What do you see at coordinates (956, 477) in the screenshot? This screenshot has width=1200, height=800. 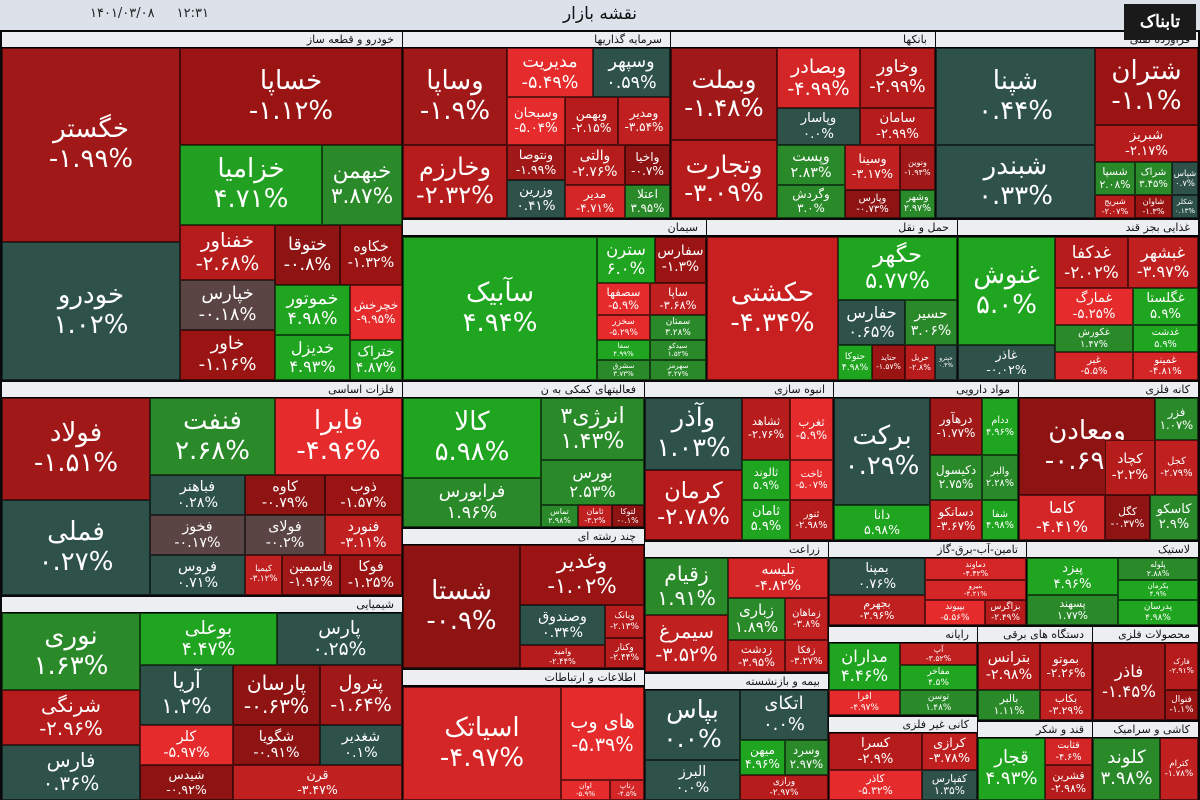 I see `stock-tile: دکیسول ۲.۷۵%` at bounding box center [956, 477].